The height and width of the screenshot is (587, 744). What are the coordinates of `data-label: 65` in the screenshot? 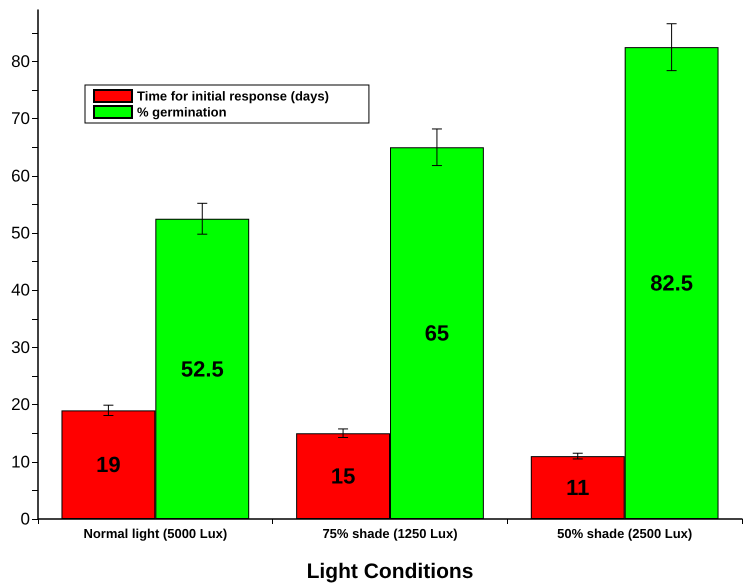 It's located at (437, 333).